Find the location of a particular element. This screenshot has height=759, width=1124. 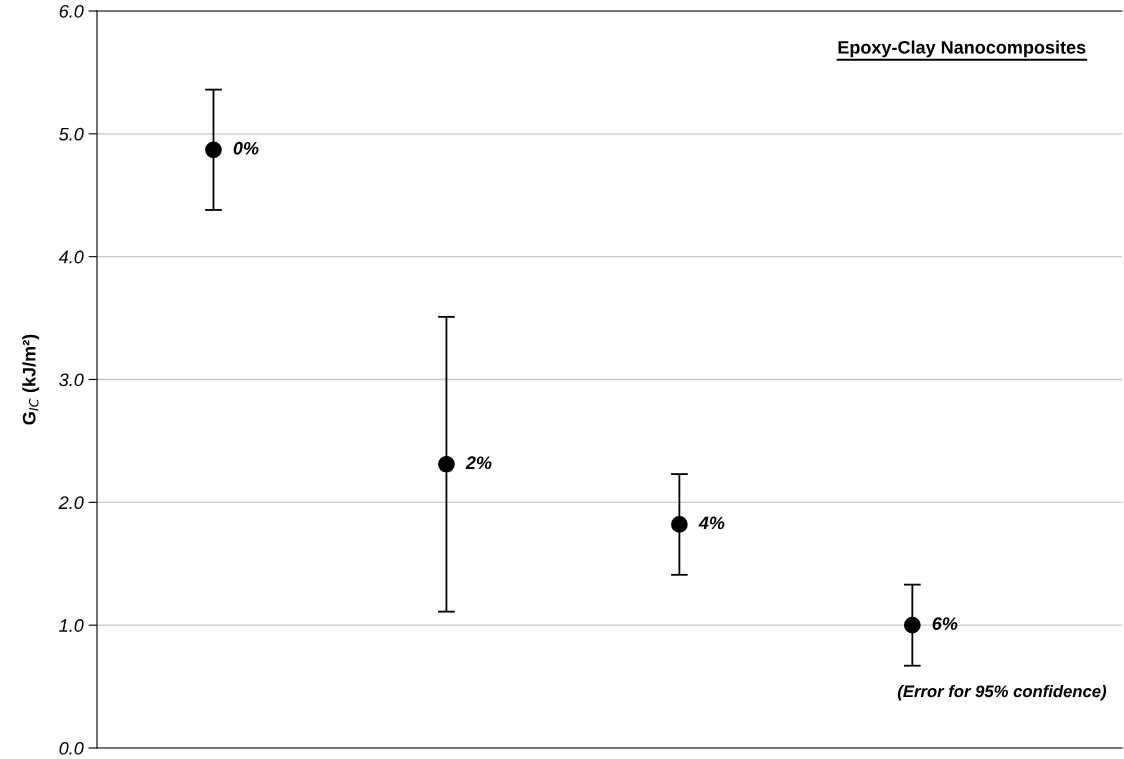

y-tick-label: 0.0 is located at coordinates (71, 748).